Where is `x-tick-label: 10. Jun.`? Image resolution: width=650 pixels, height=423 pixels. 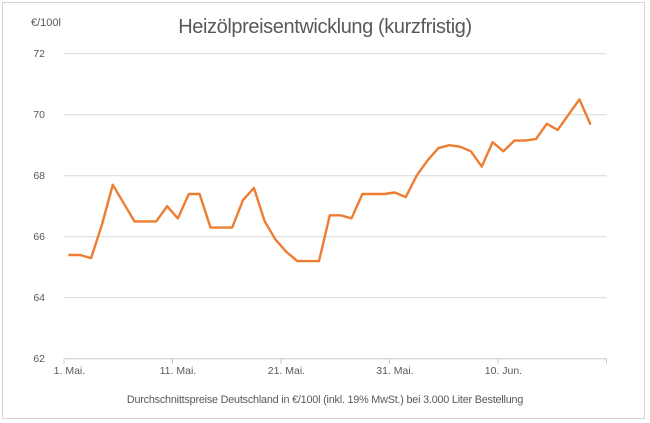 x-tick-label: 10. Jun. is located at coordinates (503, 371).